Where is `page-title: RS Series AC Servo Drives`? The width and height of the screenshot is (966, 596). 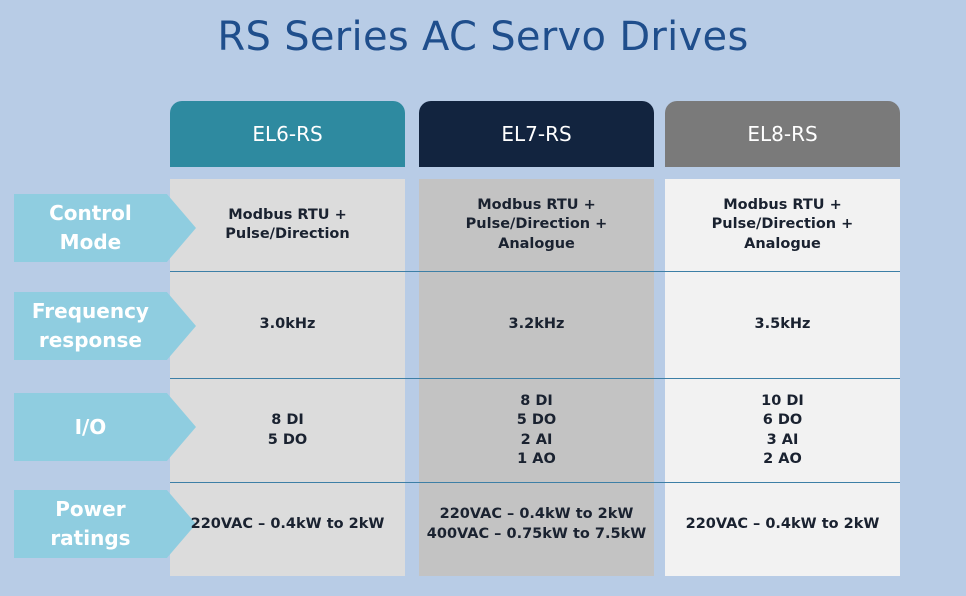
page-title: RS Series AC Servo Drives is located at coordinates (483, 37).